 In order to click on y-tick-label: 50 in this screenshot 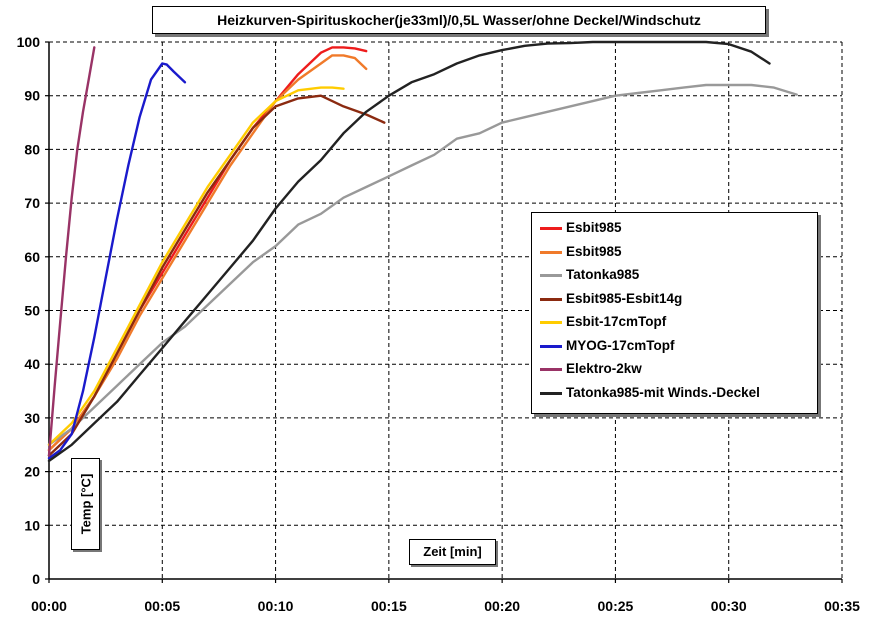, I will do `click(32, 311)`.